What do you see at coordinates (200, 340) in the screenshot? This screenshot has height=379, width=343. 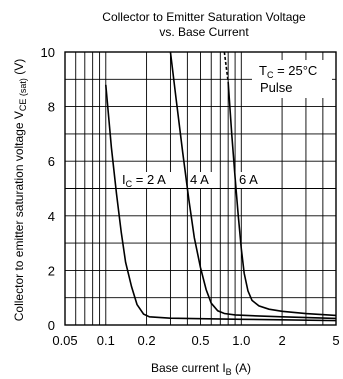 I see `x-tick-label: 0.5` at bounding box center [200, 340].